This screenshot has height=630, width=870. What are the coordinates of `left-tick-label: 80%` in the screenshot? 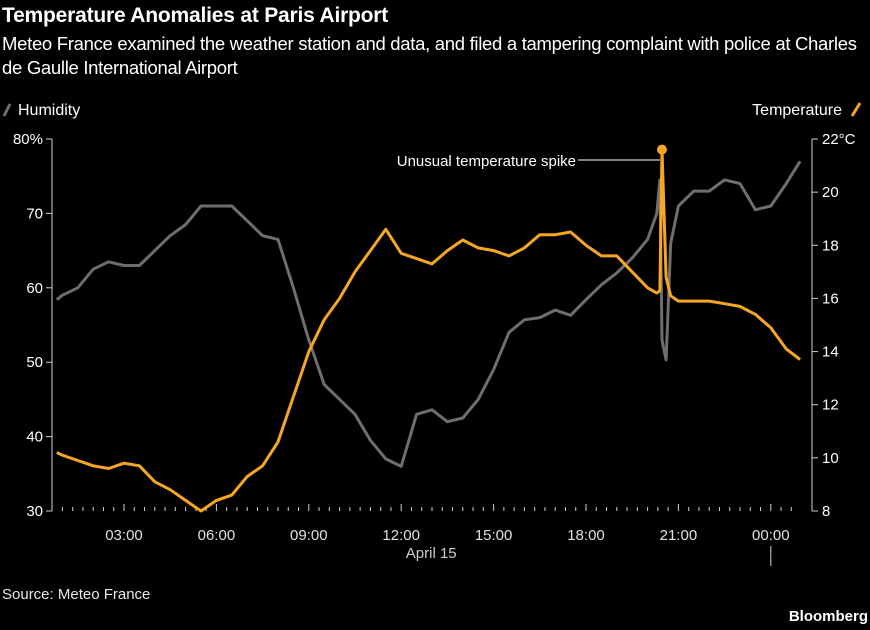 It's located at (28, 139).